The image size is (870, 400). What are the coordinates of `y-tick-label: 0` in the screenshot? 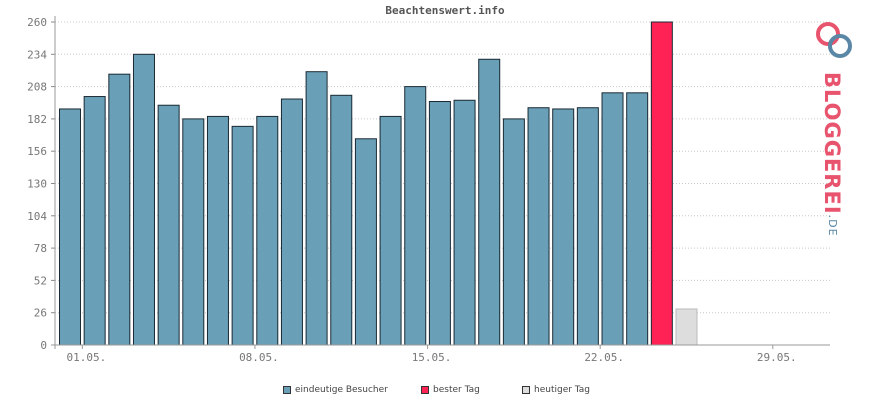 It's located at (43, 345).